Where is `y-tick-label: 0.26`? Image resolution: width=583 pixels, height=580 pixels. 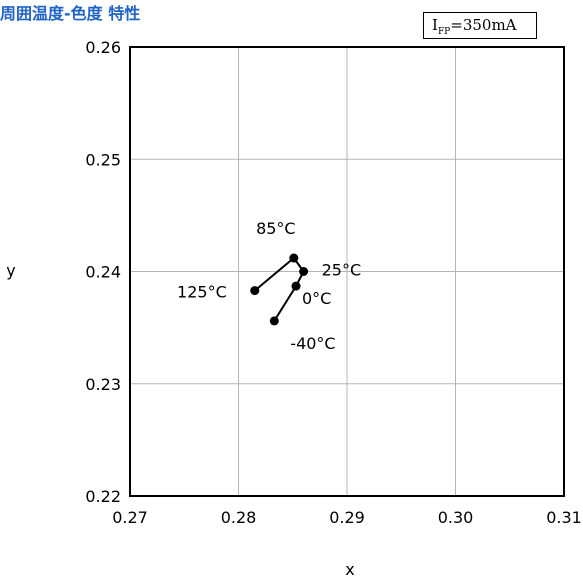
y-tick-label: 0.26 is located at coordinates (103, 47).